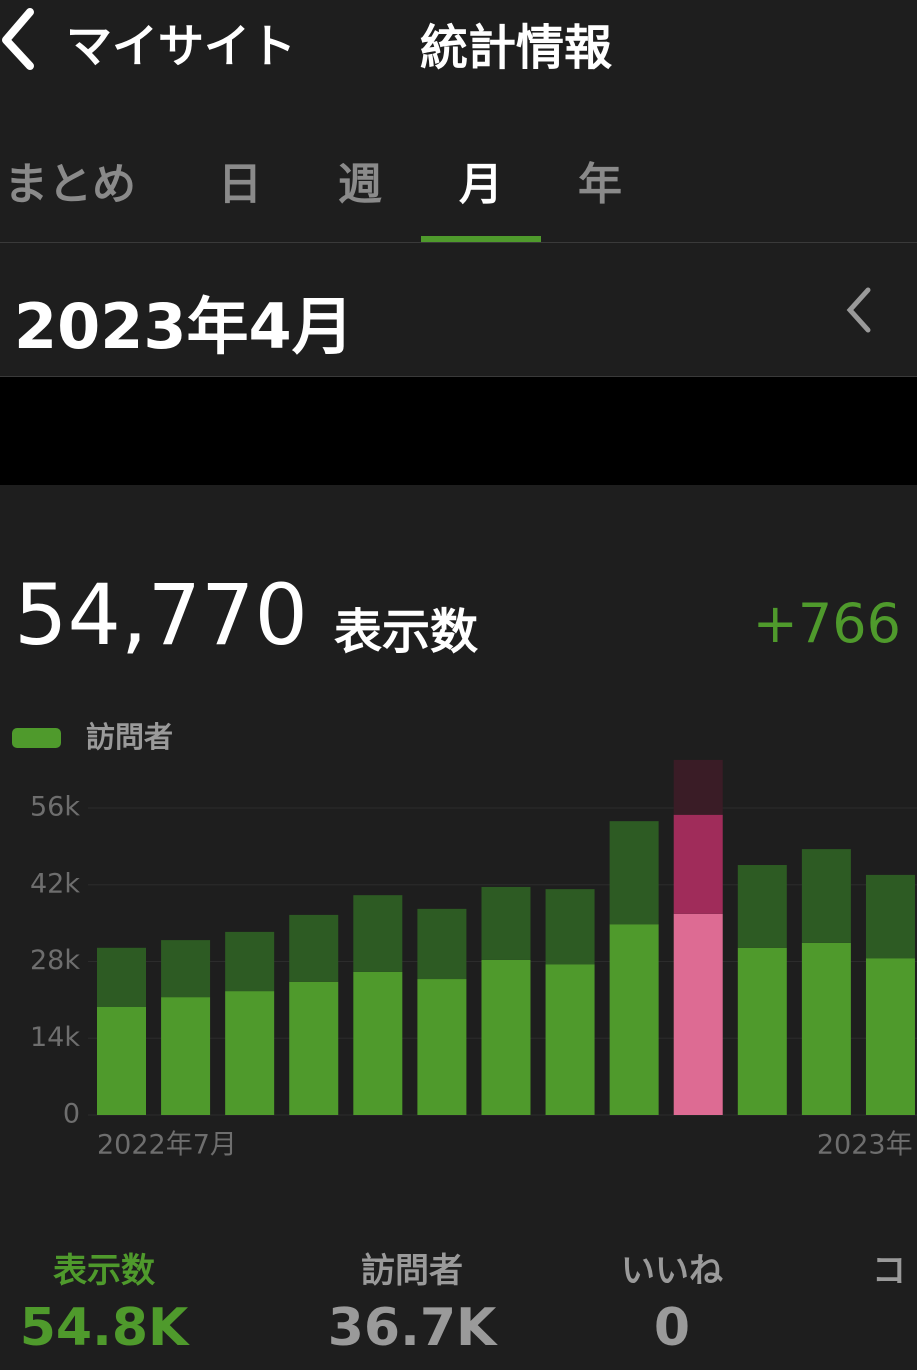 This screenshot has height=1370, width=917. I want to click on back-label: マイサイト, so click(181, 46).